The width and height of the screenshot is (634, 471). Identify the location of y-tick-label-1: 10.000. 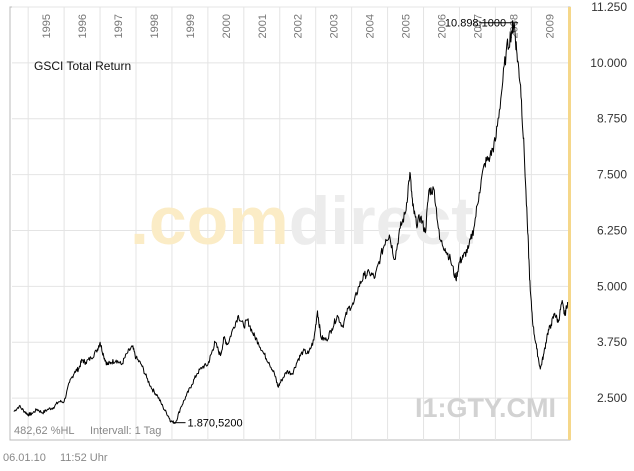
(608, 63).